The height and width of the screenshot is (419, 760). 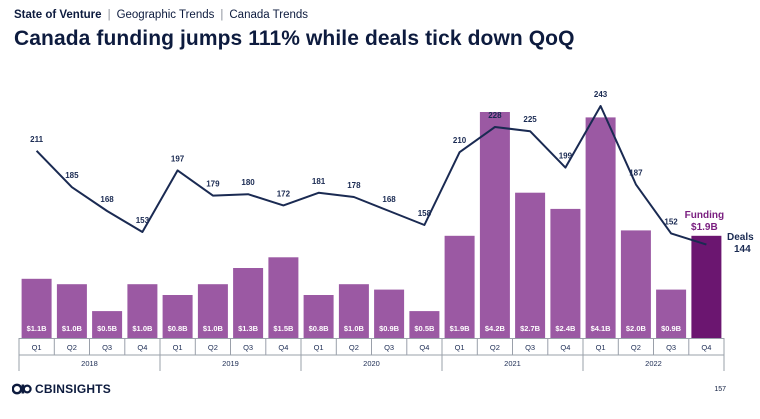 What do you see at coordinates (530, 328) in the screenshot?
I see `funding-bar-label: $2.7B` at bounding box center [530, 328].